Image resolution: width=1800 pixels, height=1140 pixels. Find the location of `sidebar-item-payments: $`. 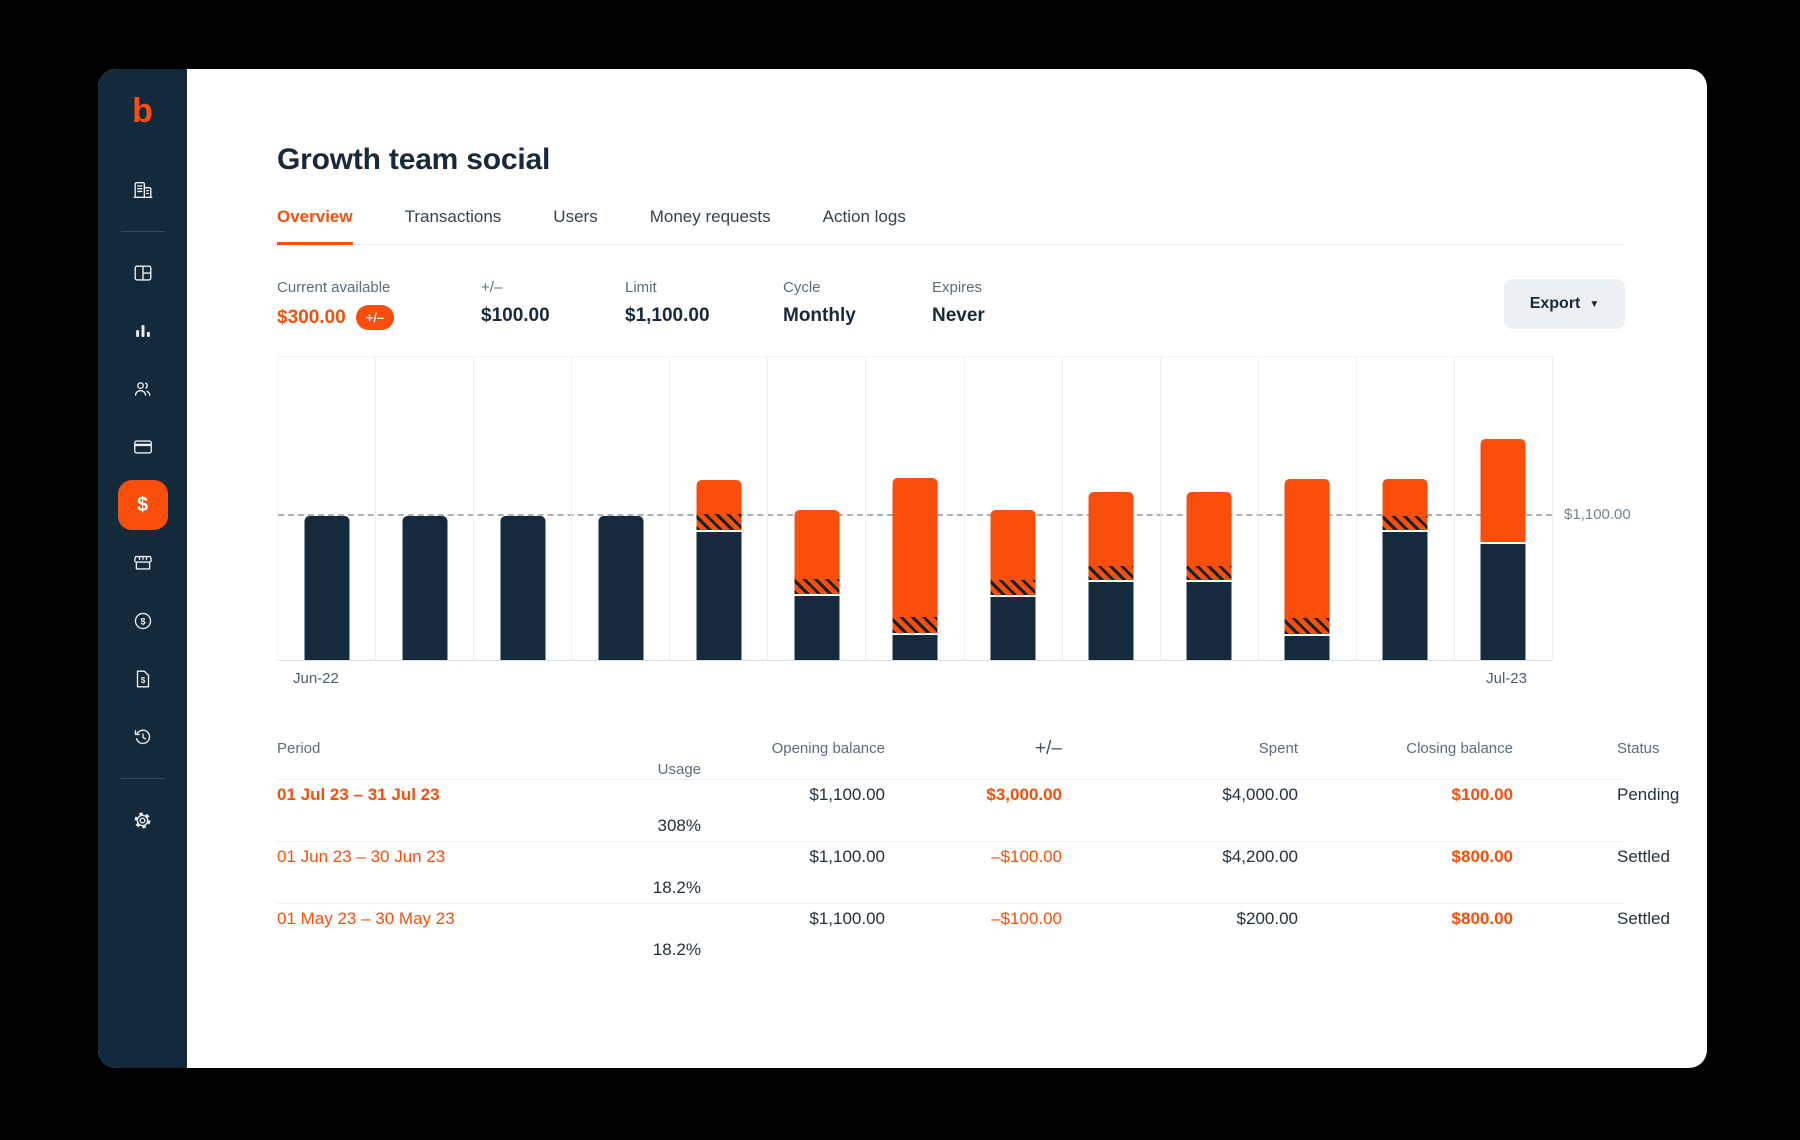

sidebar-item-payments: $ is located at coordinates (143, 621).